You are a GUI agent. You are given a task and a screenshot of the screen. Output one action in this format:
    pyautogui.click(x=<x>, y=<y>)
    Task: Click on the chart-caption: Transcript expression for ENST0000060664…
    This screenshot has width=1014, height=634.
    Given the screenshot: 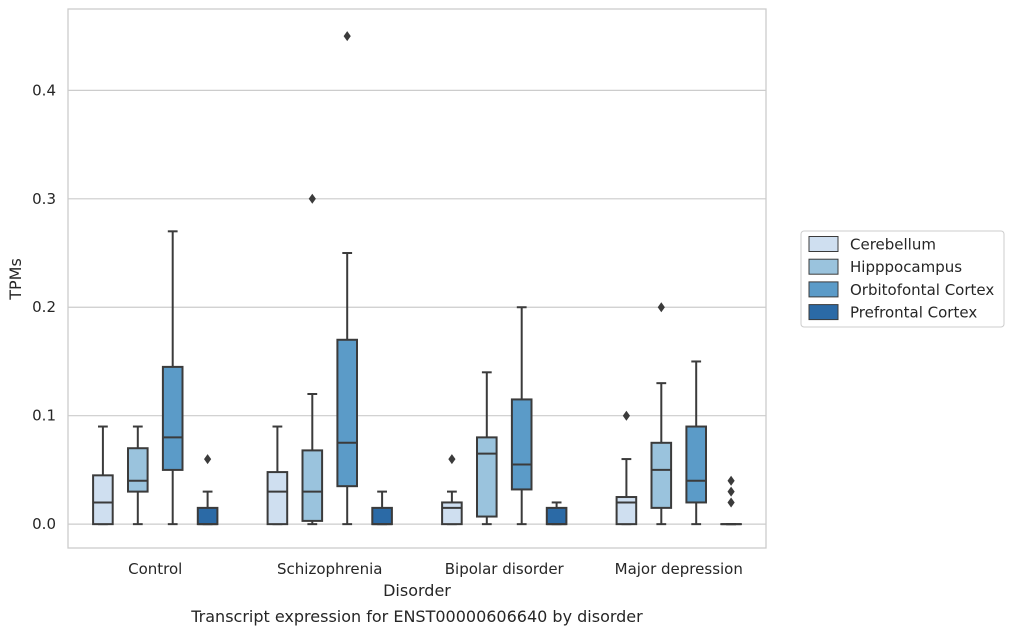 What is the action you would take?
    pyautogui.click(x=416, y=616)
    